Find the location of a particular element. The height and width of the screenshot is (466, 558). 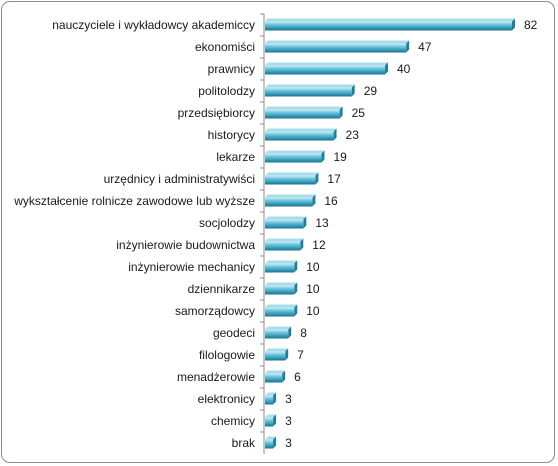

category-label: inżynierowie budownictwa is located at coordinates (185, 245).